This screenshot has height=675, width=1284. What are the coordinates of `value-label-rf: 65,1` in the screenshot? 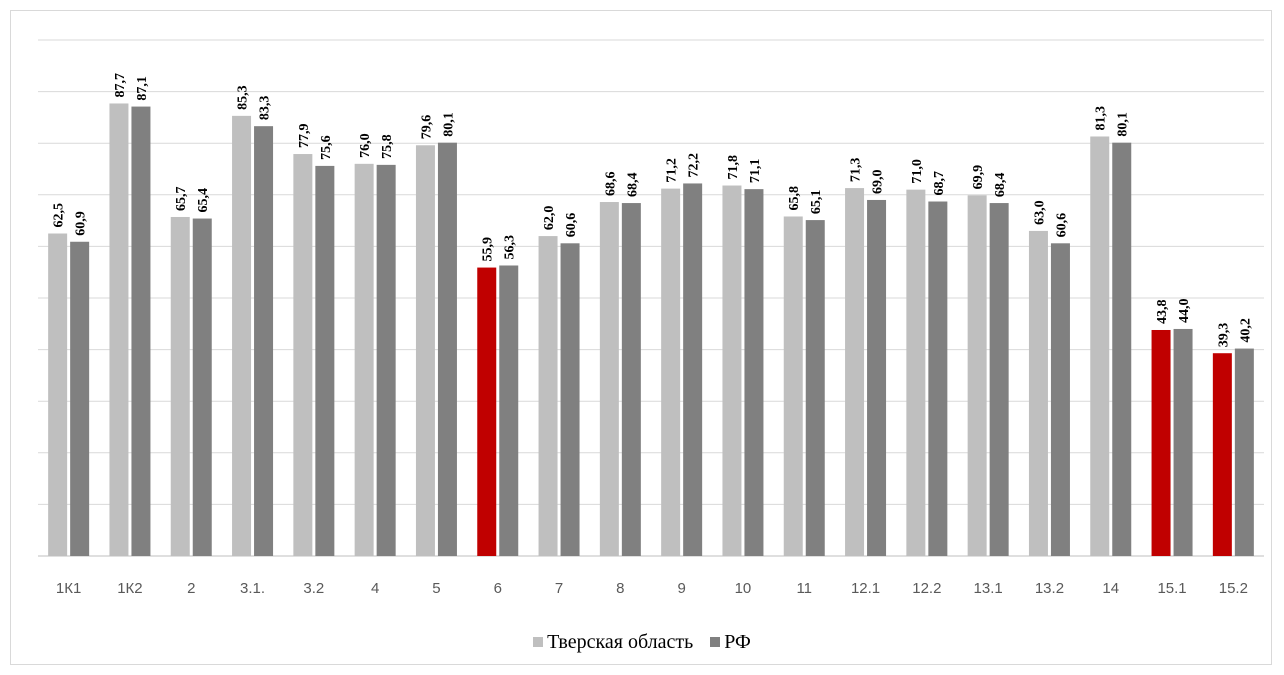 It's located at (816, 202).